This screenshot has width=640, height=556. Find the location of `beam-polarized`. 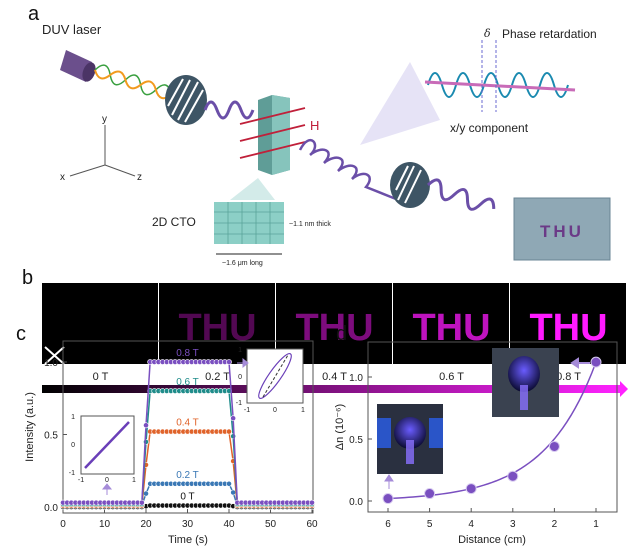

beam-polarized is located at coordinates (229, 110).